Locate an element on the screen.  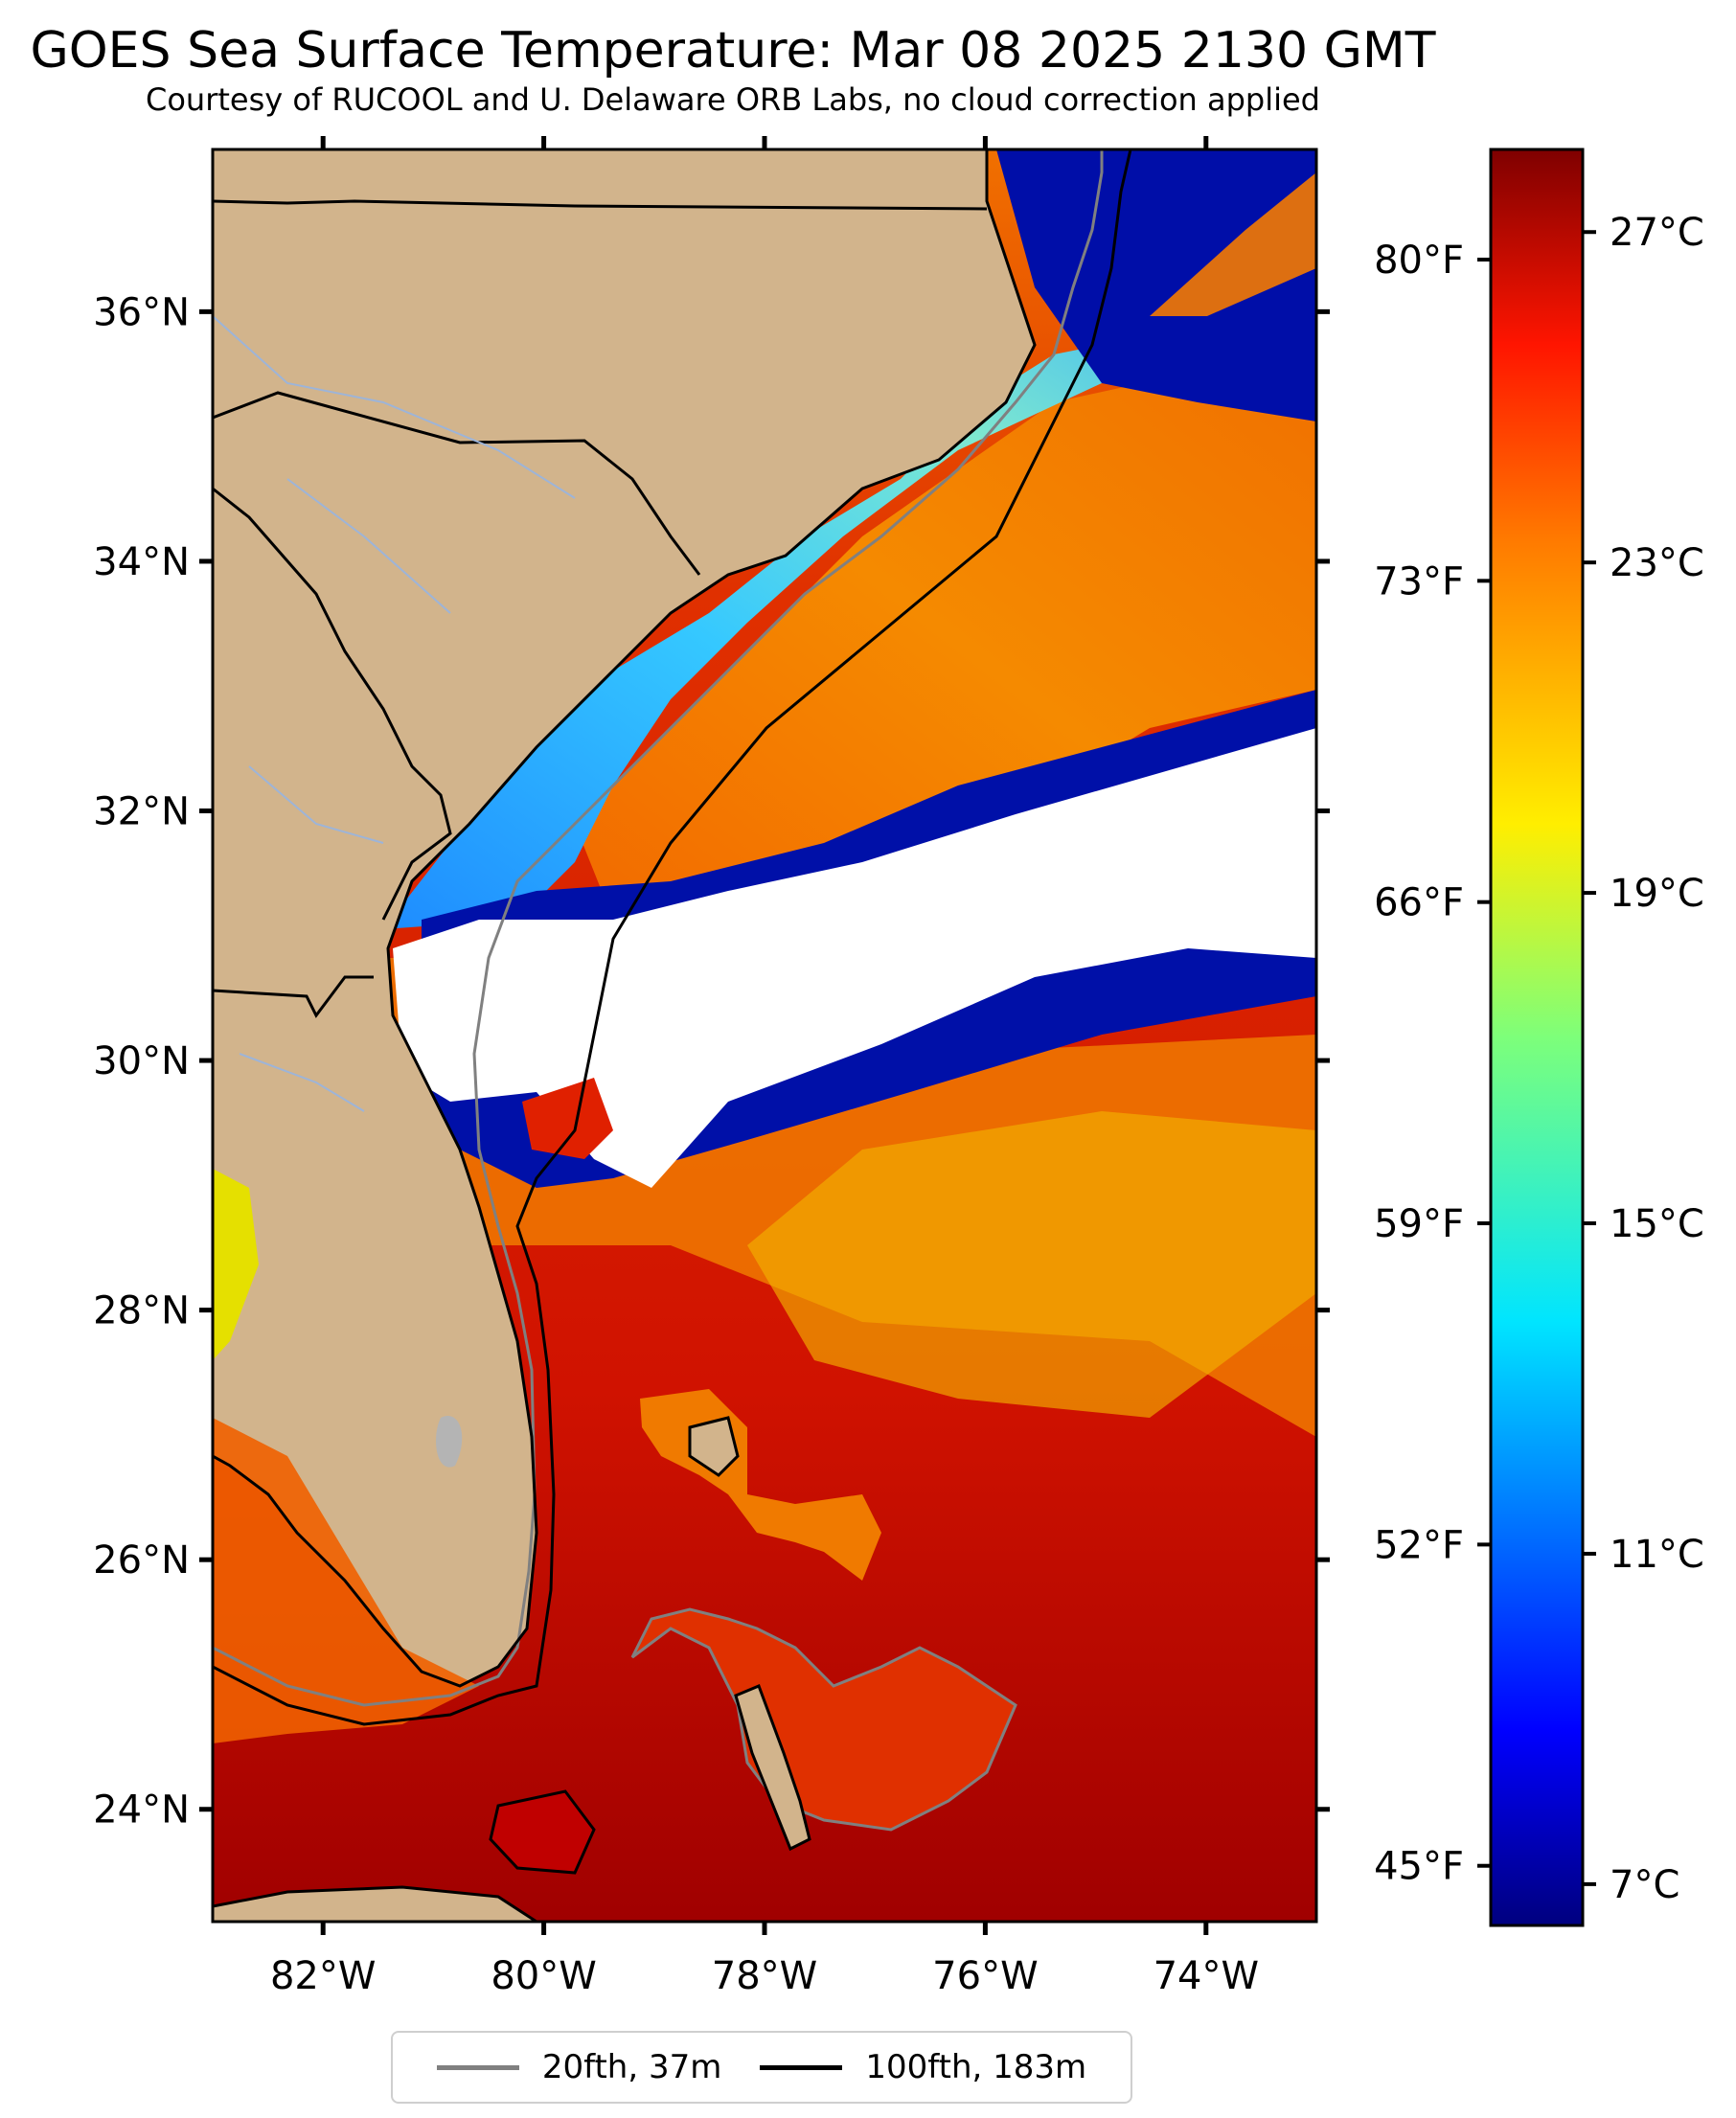
warm-patch-cloud-gap is located at coordinates (567, 1118).